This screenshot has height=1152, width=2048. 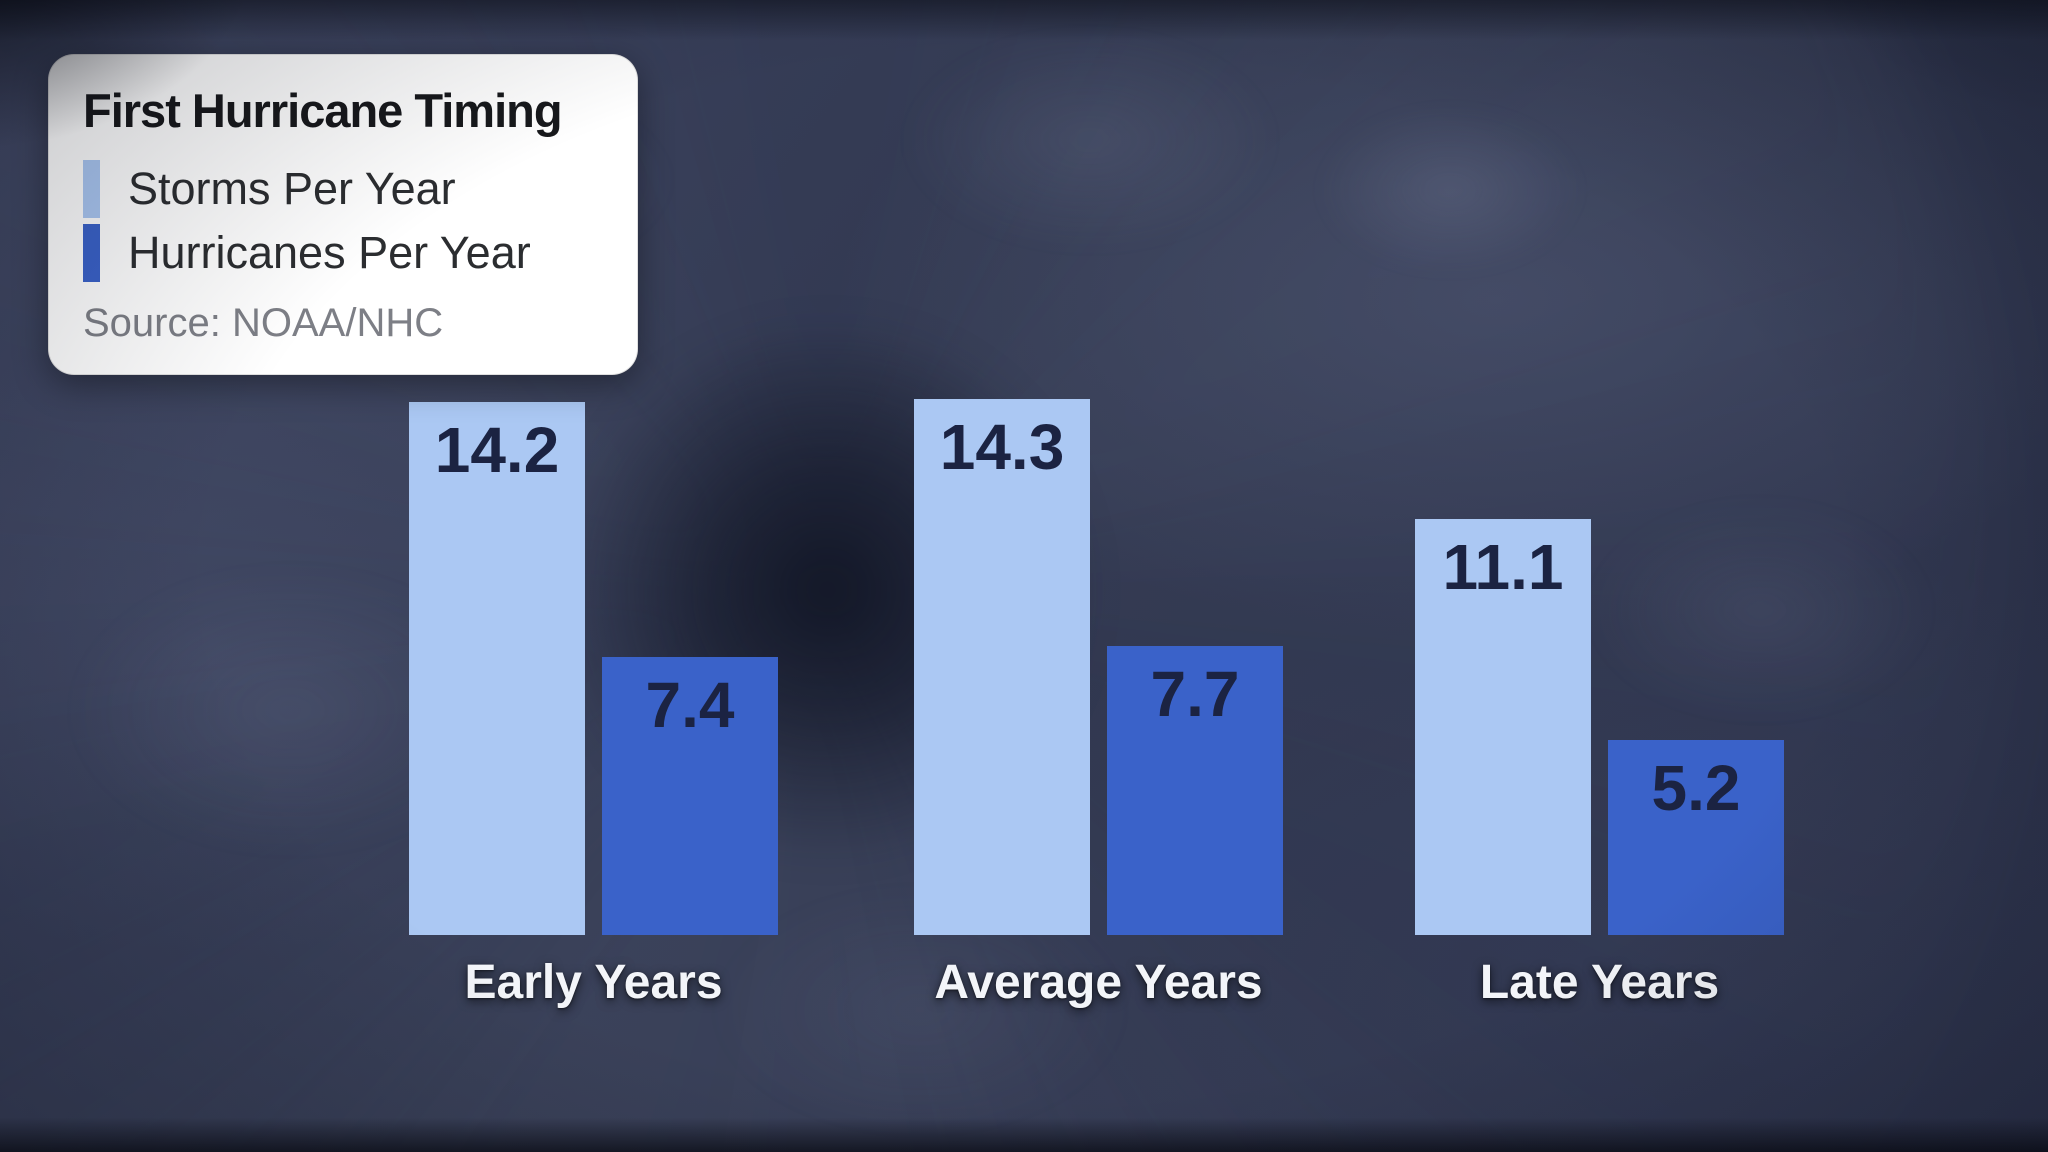 I want to click on bar-hurricanes-per-year-average-years: 7.7, so click(x=1195, y=790).